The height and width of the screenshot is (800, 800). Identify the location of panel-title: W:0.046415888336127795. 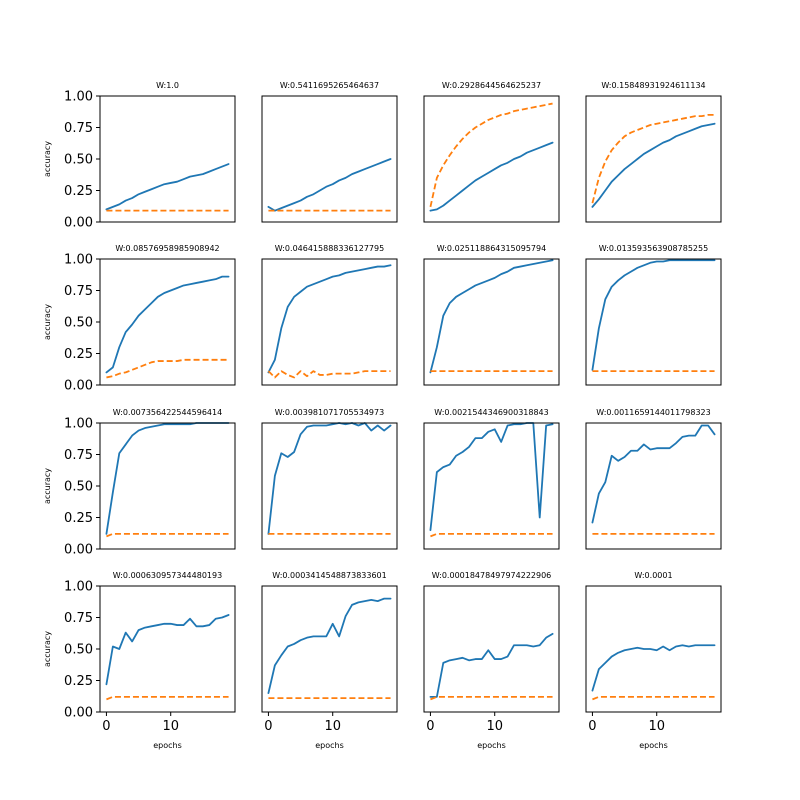
(329, 248).